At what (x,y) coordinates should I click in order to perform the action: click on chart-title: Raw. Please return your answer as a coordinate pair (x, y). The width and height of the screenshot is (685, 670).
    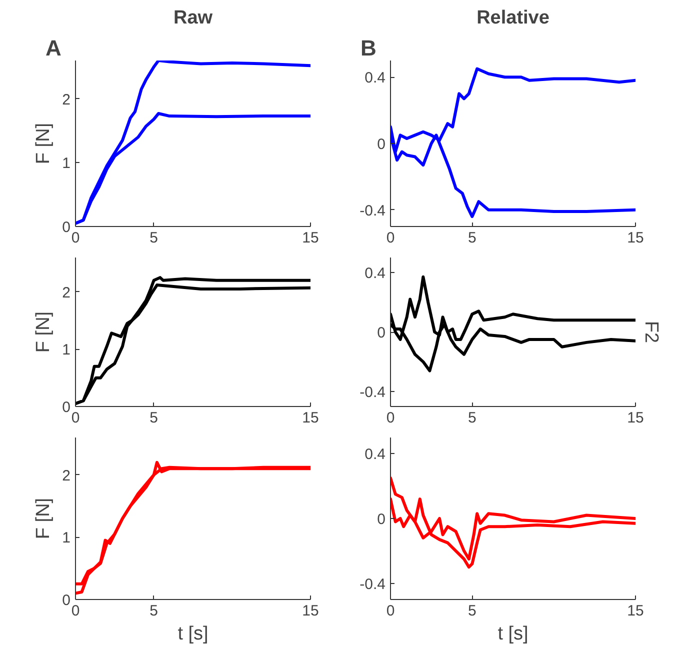
    Looking at the image, I should click on (193, 18).